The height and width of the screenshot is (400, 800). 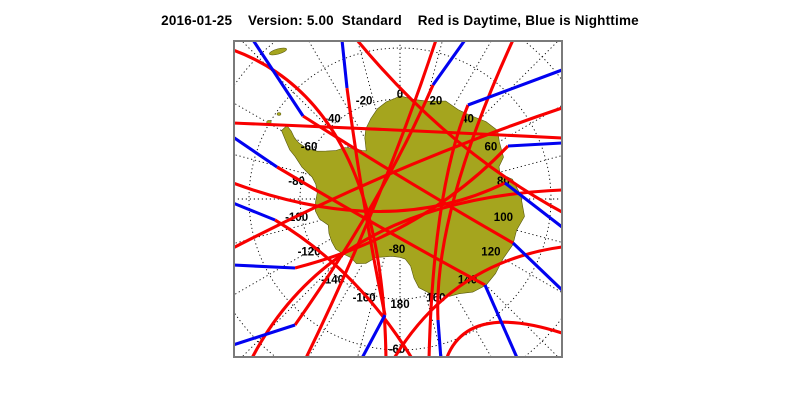 I want to click on longitude-label: -20, so click(x=364, y=101).